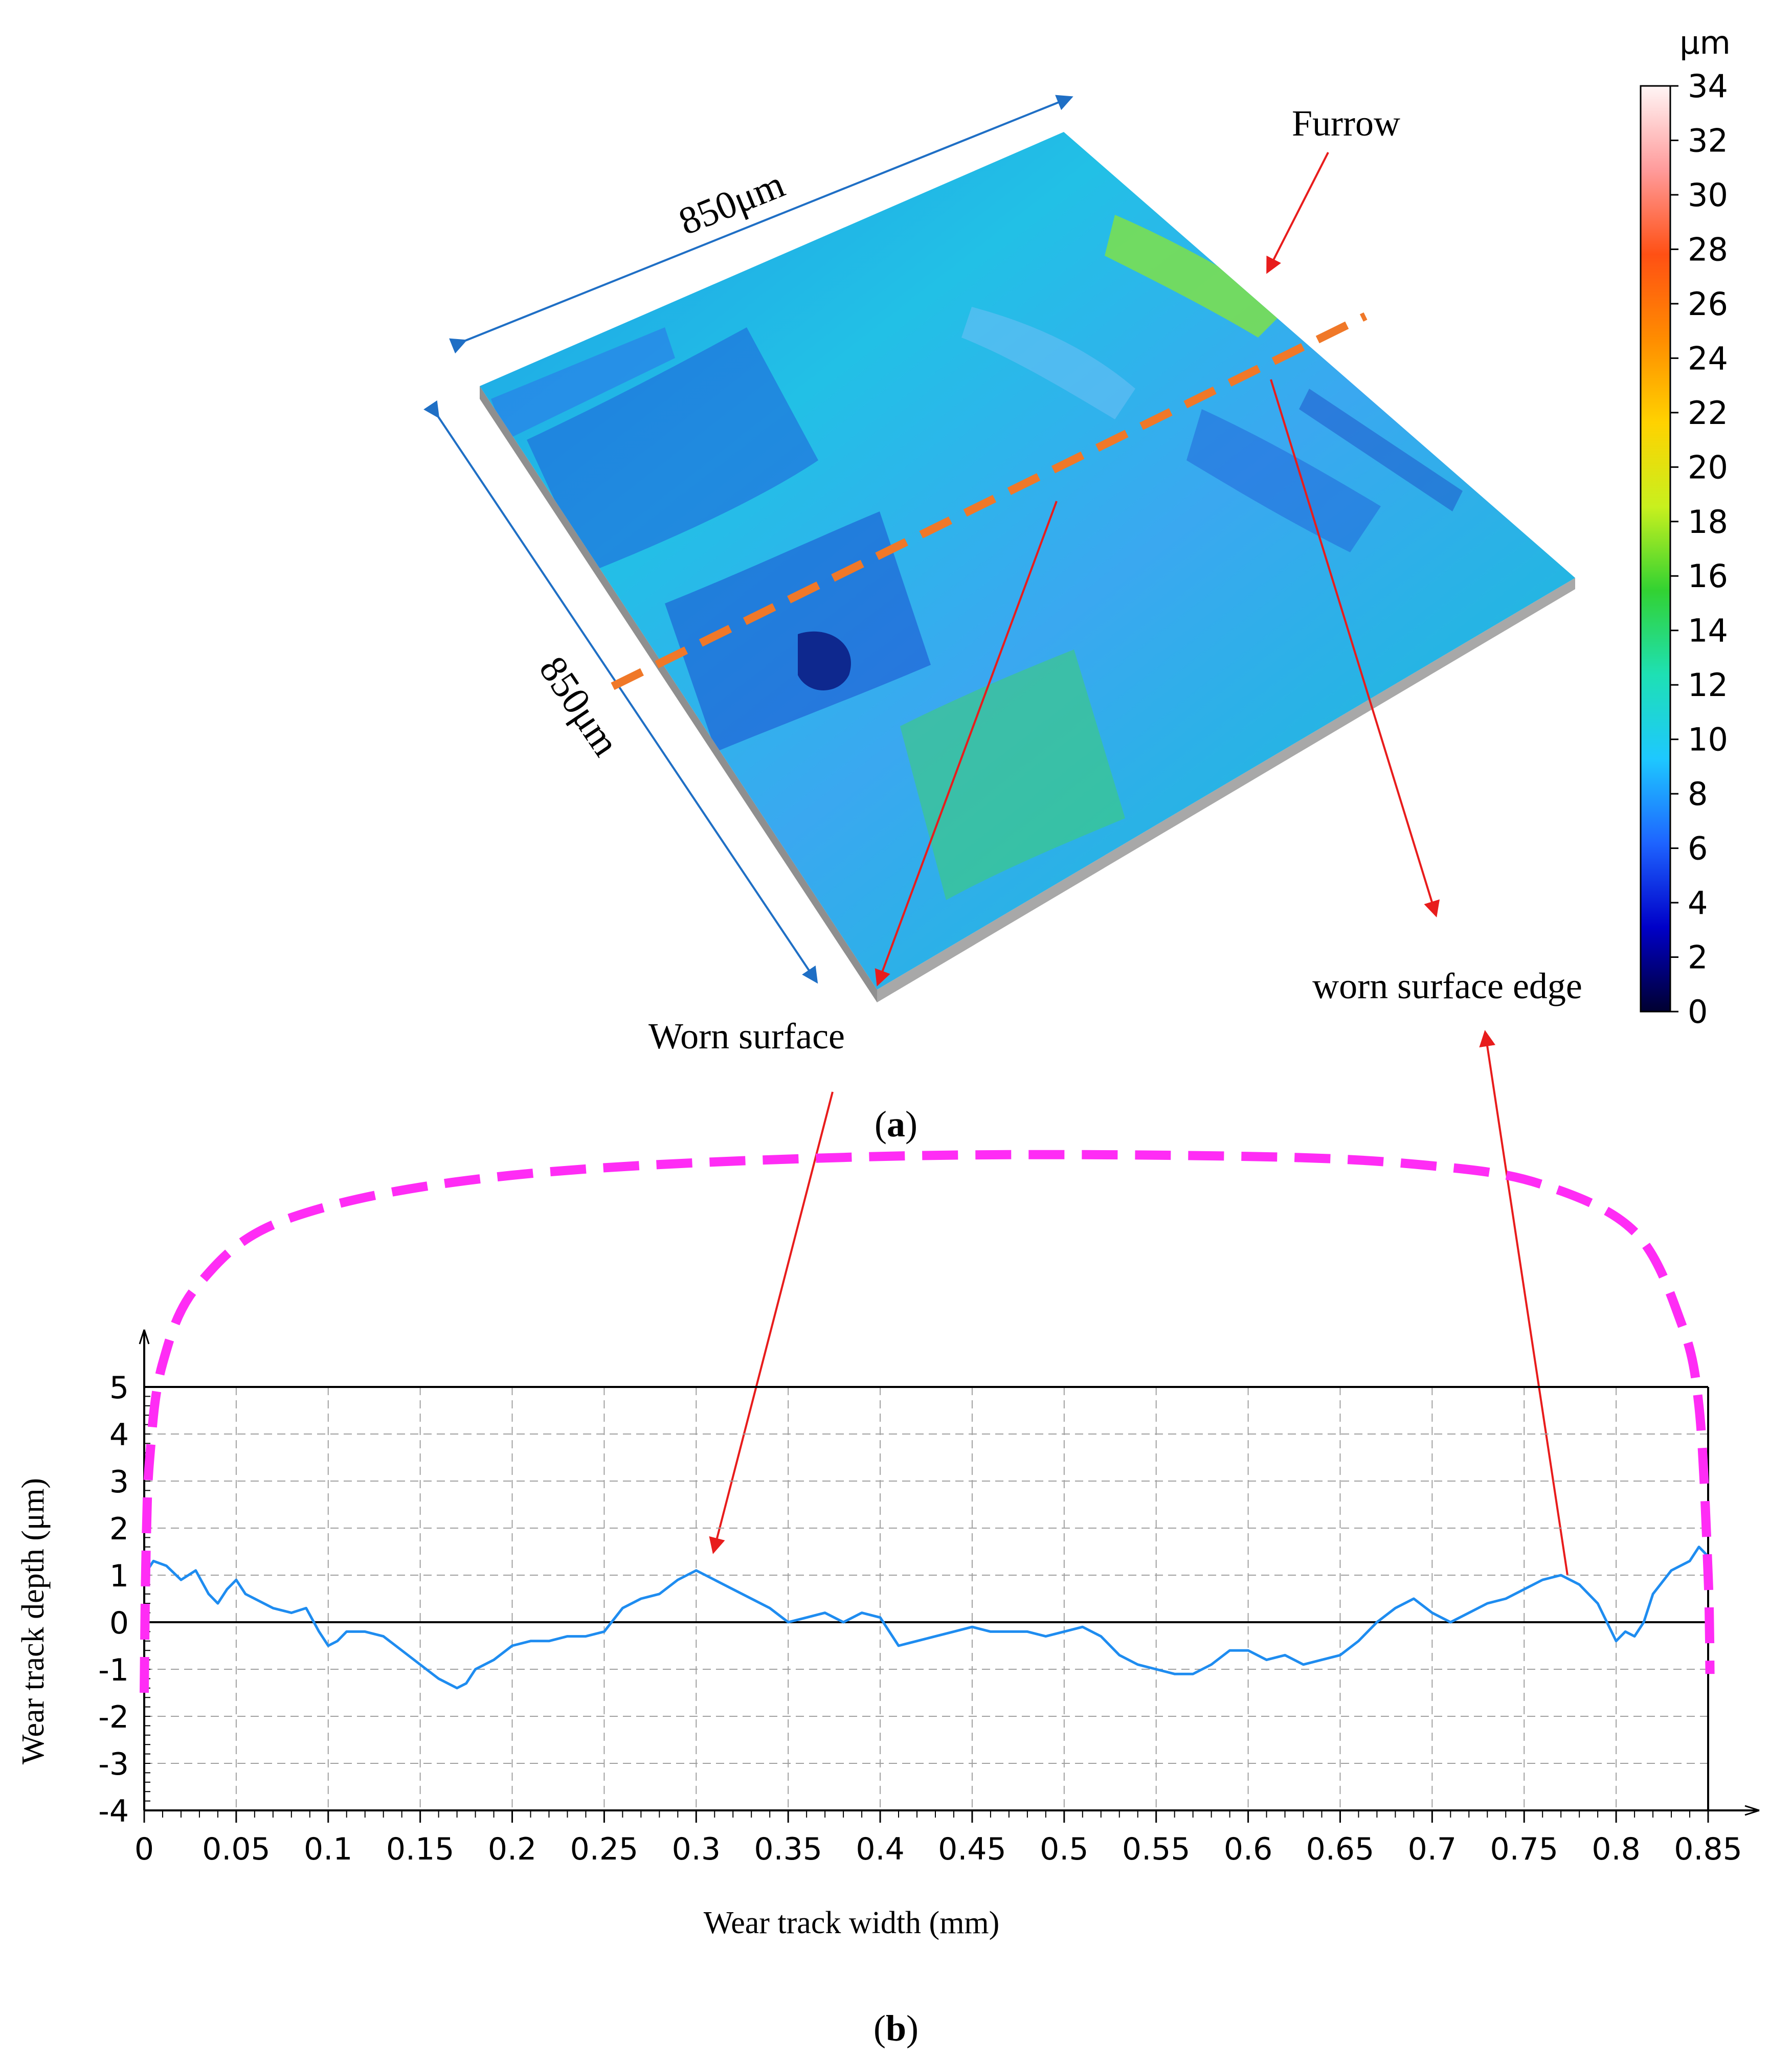  I want to click on worn-surface-arrow, so click(966, 744).